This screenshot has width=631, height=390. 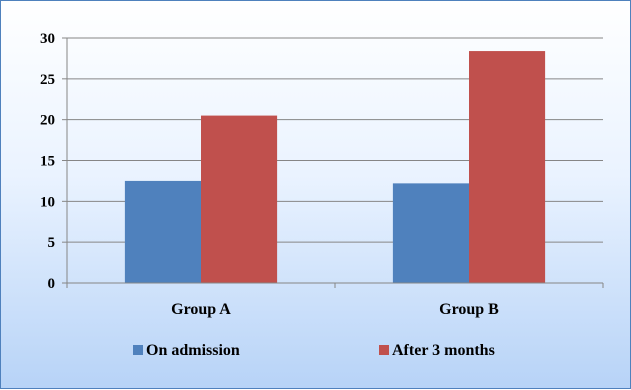 What do you see at coordinates (314, 350) in the screenshot?
I see `legend: On admission After 3 months` at bounding box center [314, 350].